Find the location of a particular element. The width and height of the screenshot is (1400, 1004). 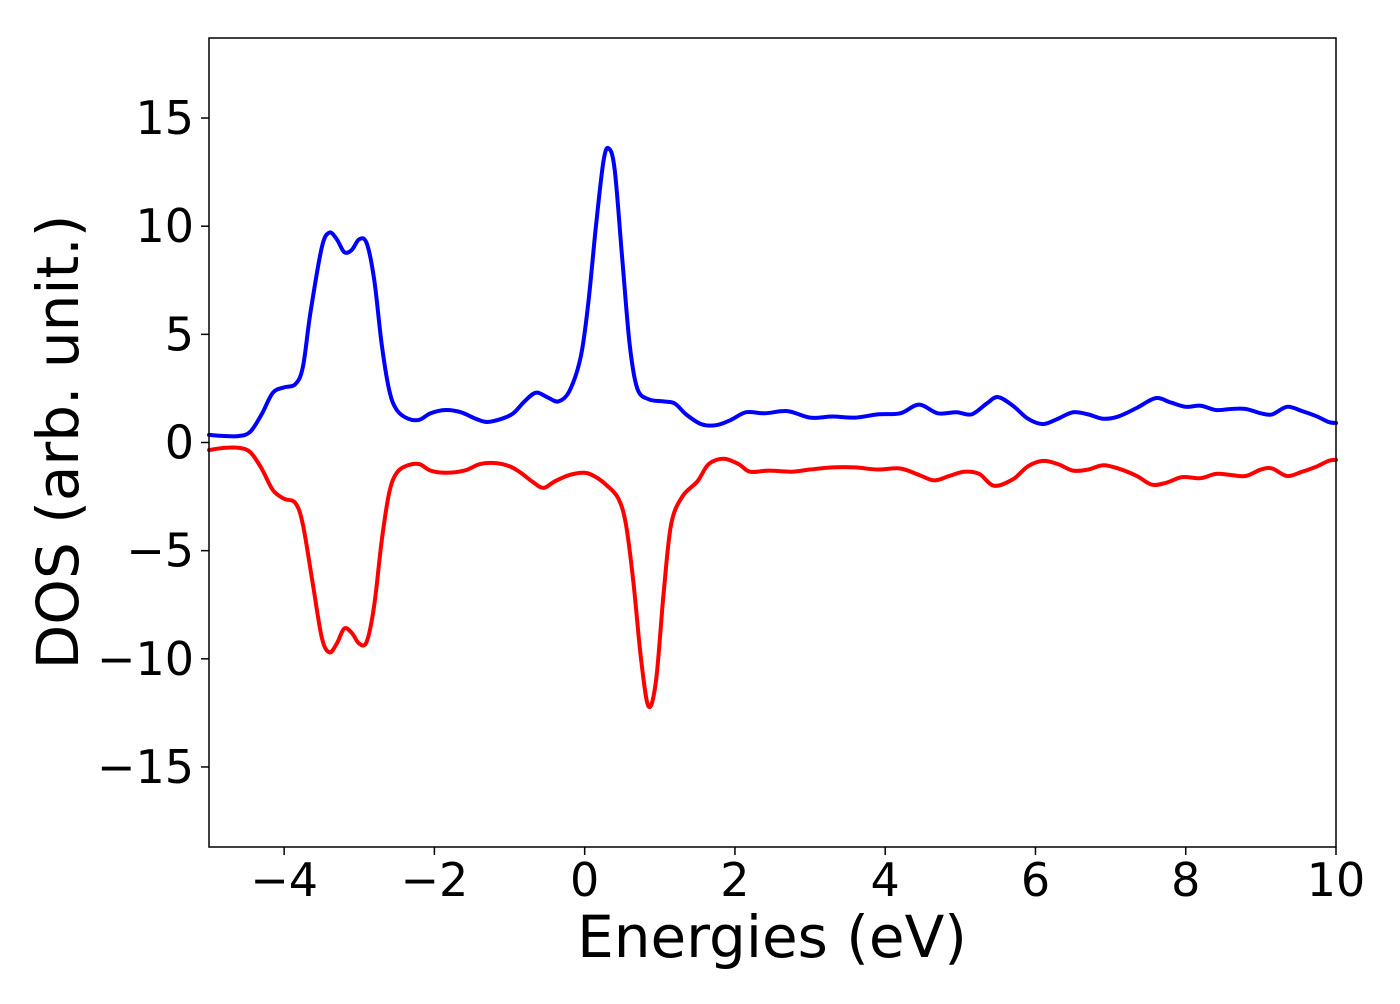

x-tick-label: 0 is located at coordinates (584, 880).